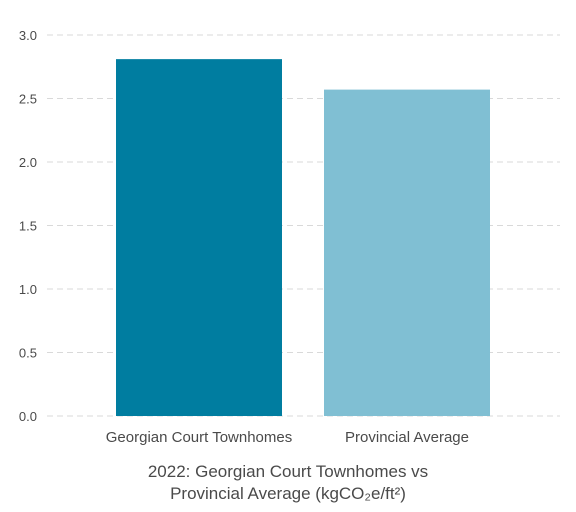  I want to click on y-axis-tick-labels: 0.0 0.5 1.0 1.5 2.0 2.5 3.0, so click(28, 226).